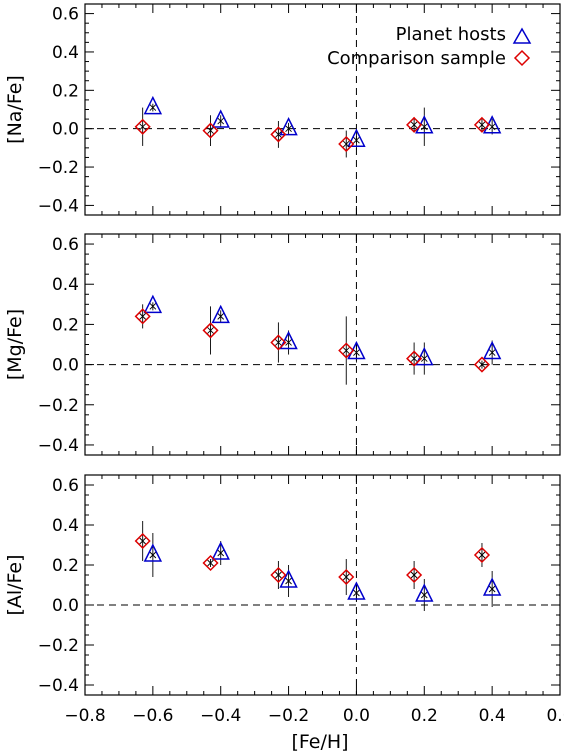  I want to click on y-axis-label: [Al/Fe], so click(15, 584).